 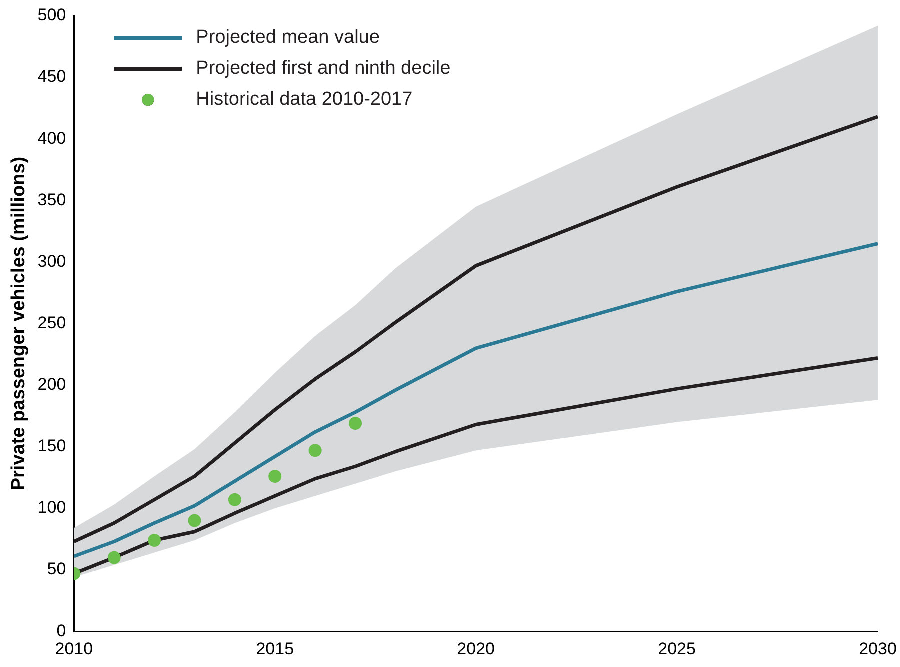 I want to click on legend-label: Projected mean value, so click(x=288, y=37).